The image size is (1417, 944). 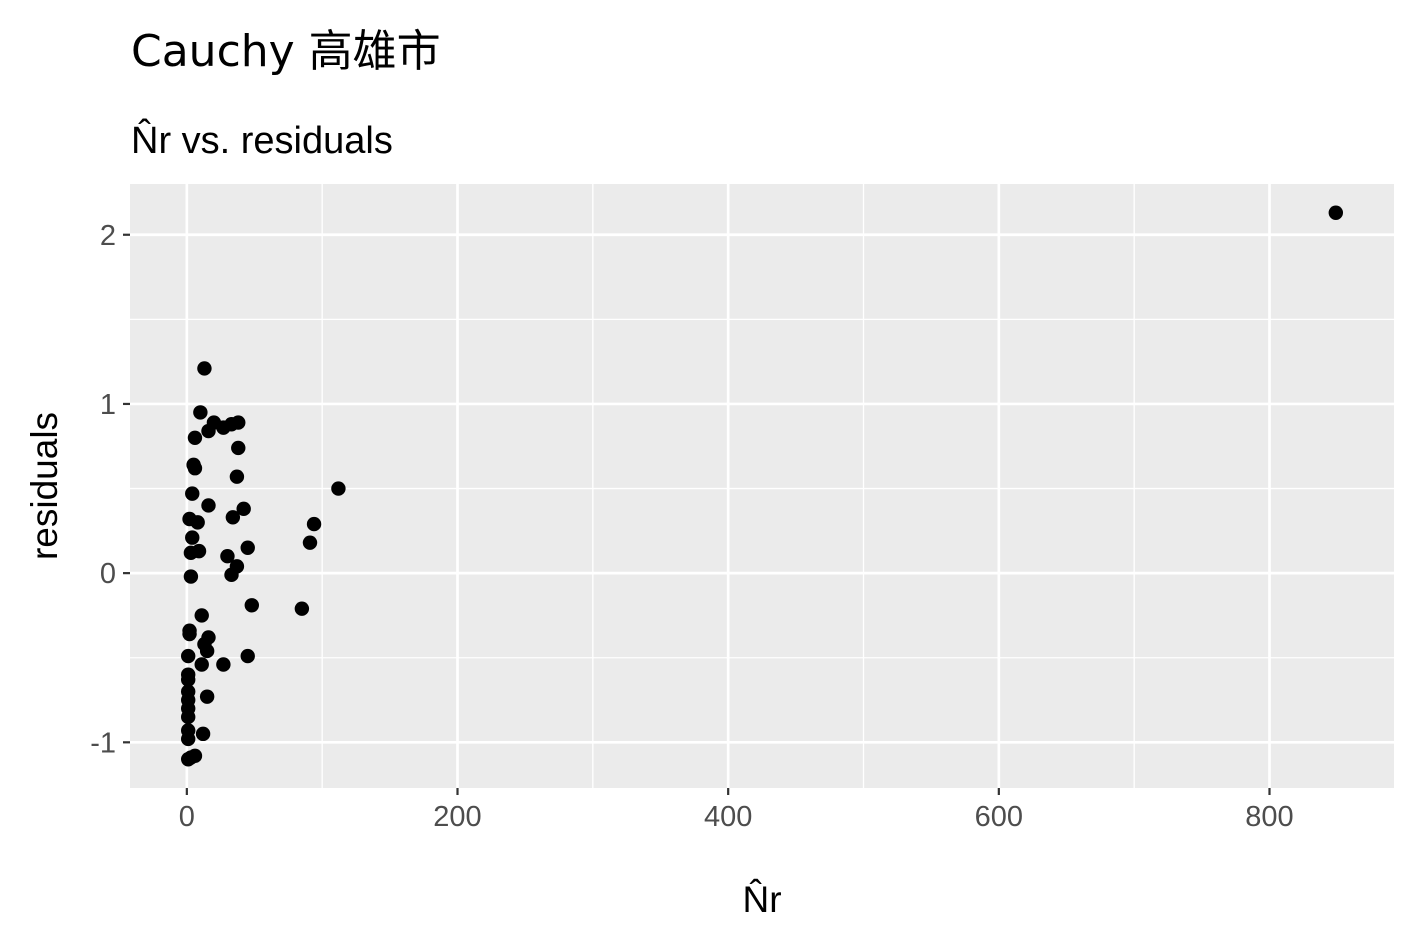 What do you see at coordinates (108, 236) in the screenshot?
I see `y-tick-label: 2` at bounding box center [108, 236].